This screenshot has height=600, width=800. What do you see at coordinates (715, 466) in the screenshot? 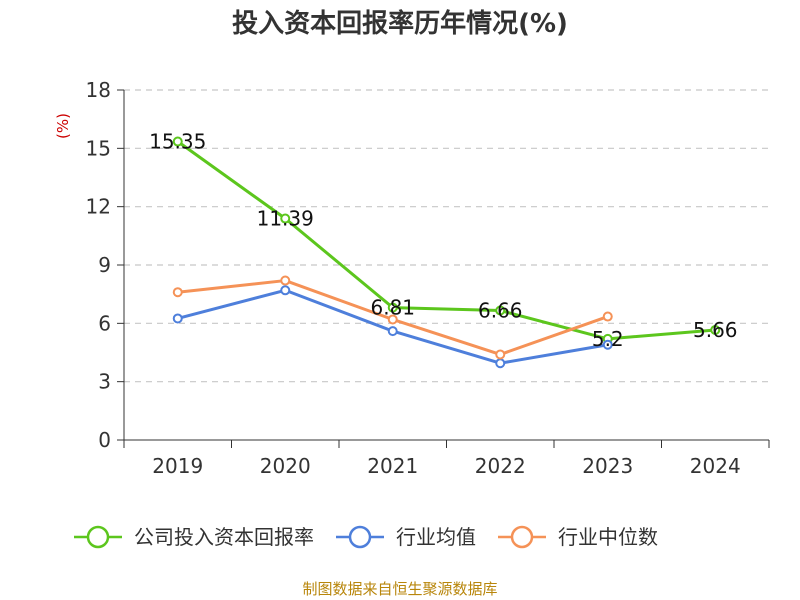
I see `x-tick-label: 2024` at bounding box center [715, 466].